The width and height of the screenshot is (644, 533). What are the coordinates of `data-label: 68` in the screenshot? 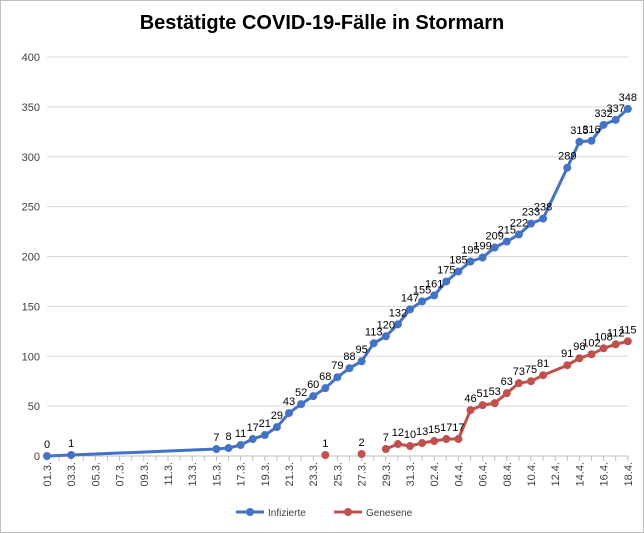 It's located at (325, 377).